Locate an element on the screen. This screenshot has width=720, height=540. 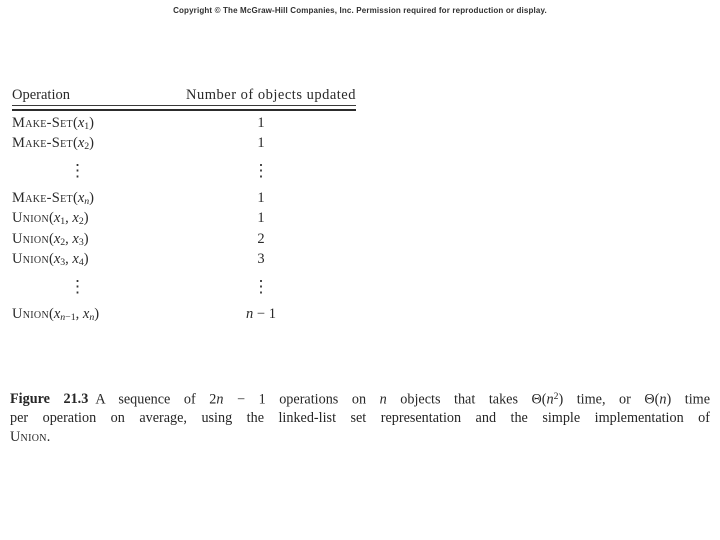
text-segment: A sequence of 2 is located at coordinates (156, 399).